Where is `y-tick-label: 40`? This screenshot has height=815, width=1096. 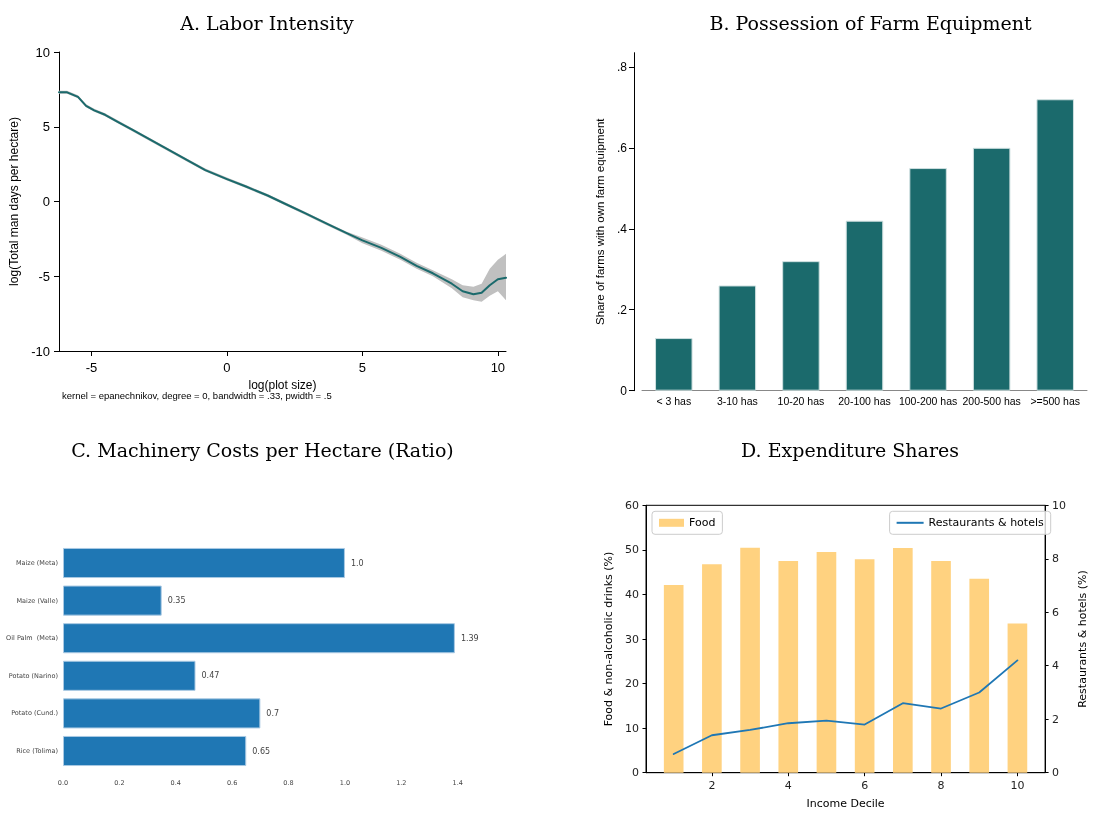
y-tick-label: 40 is located at coordinates (632, 594).